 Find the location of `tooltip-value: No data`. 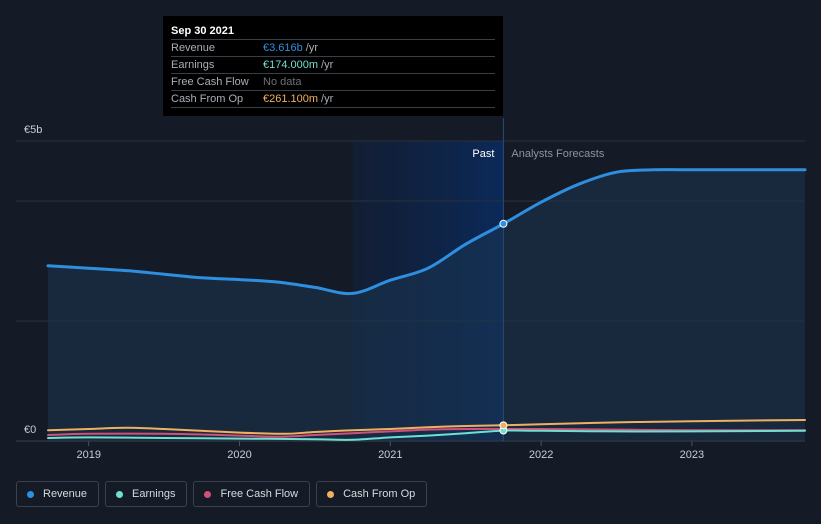

tooltip-value: No data is located at coordinates (282, 82).